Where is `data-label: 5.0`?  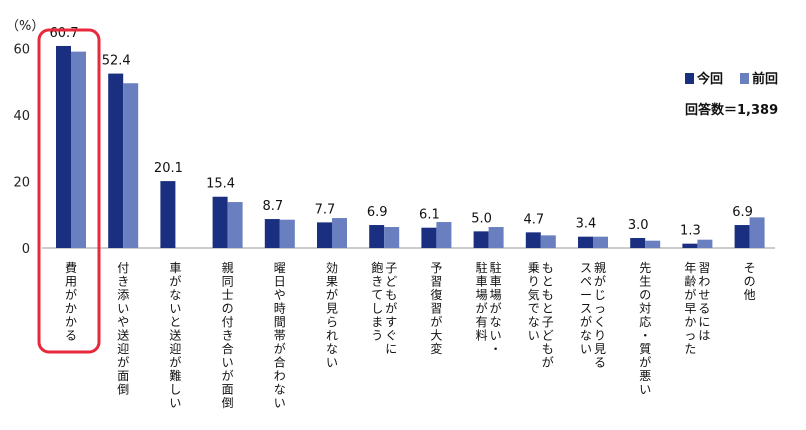 data-label: 5.0 is located at coordinates (481, 218).